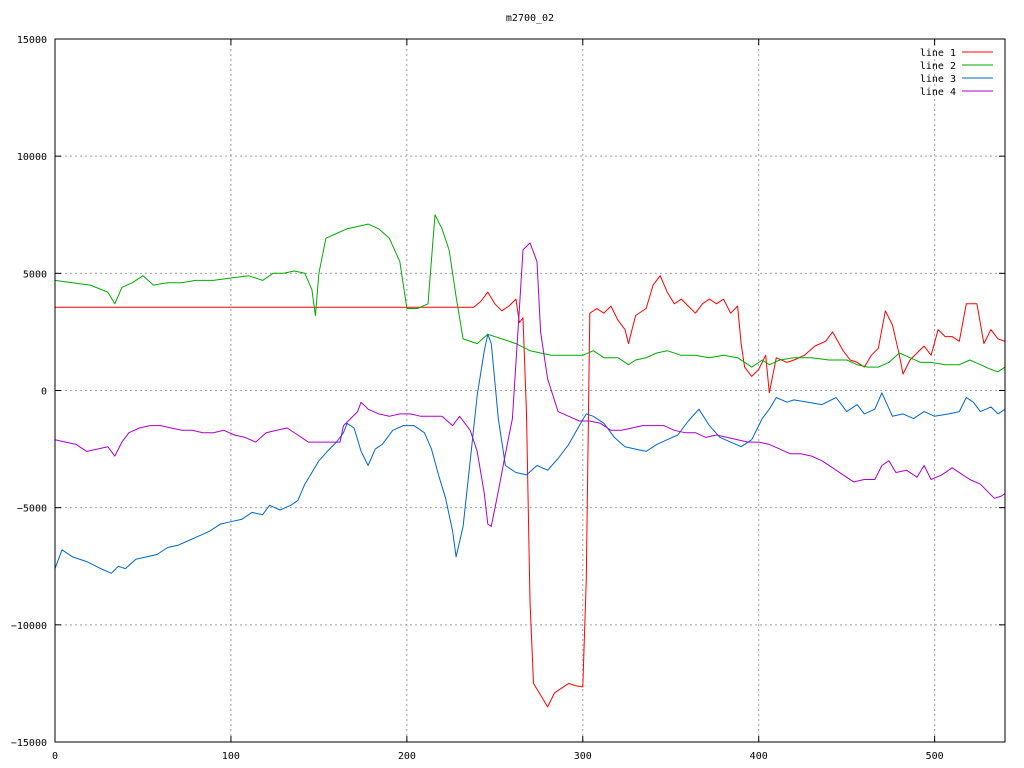 The height and width of the screenshot is (768, 1024). What do you see at coordinates (583, 756) in the screenshot?
I see `x-tick-label: 300` at bounding box center [583, 756].